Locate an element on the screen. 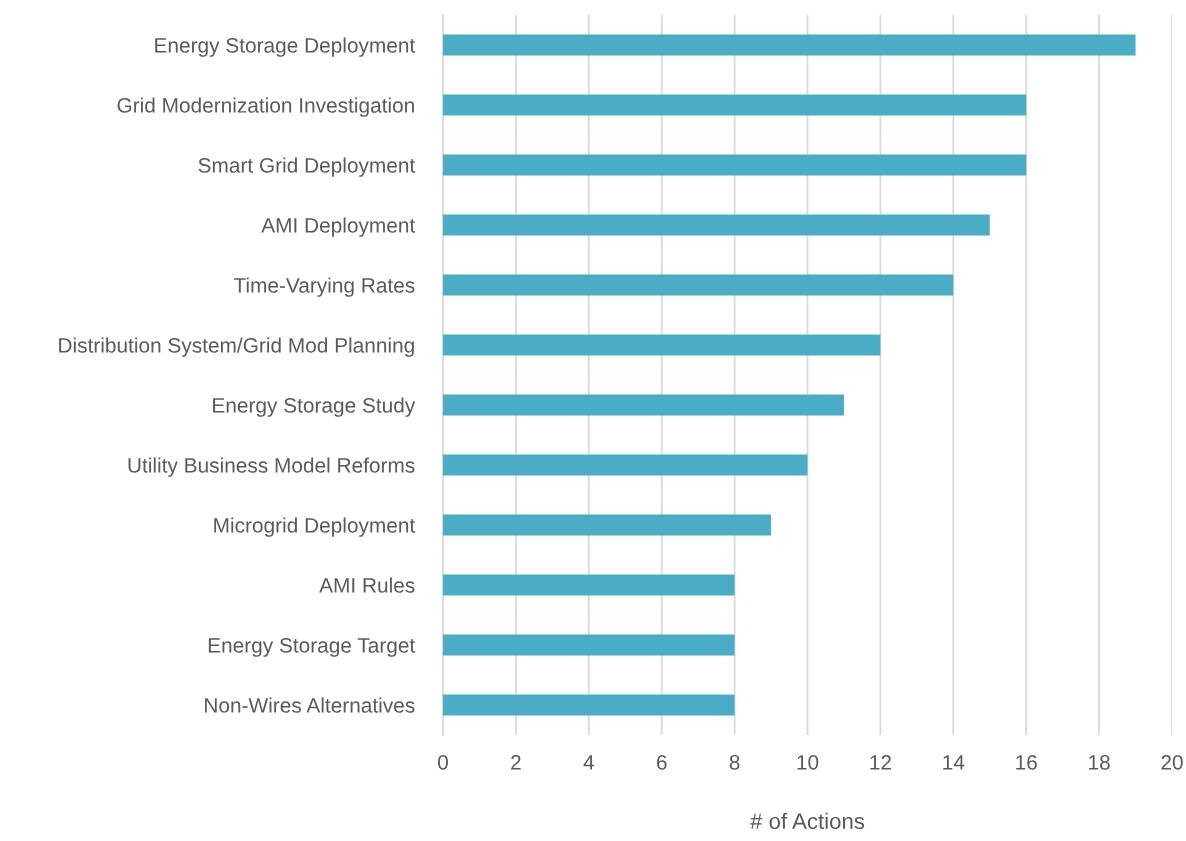  y-tick-label: Energy Storage Target is located at coordinates (312, 647).